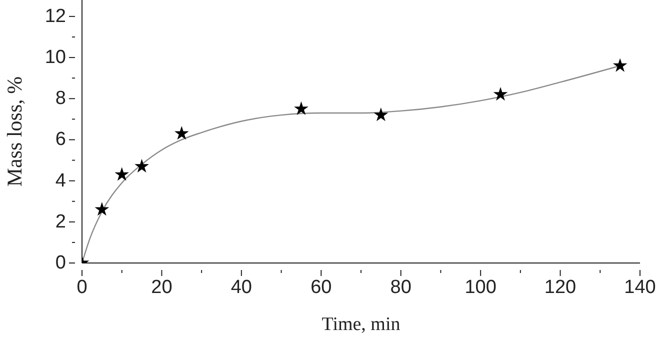 The image size is (660, 348). Describe the element at coordinates (60, 99) in the screenshot. I see `y-tick-label: 8` at that location.